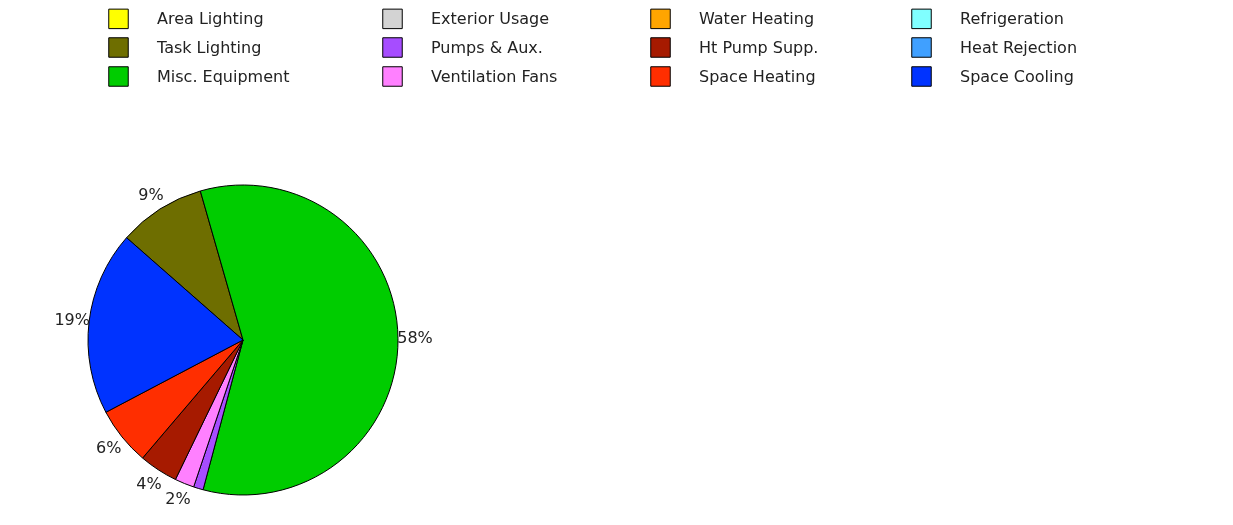 Image resolution: width=1233 pixels, height=525 pixels. Describe the element at coordinates (494, 76) in the screenshot. I see `legend-label: Ventilation Fans` at that location.